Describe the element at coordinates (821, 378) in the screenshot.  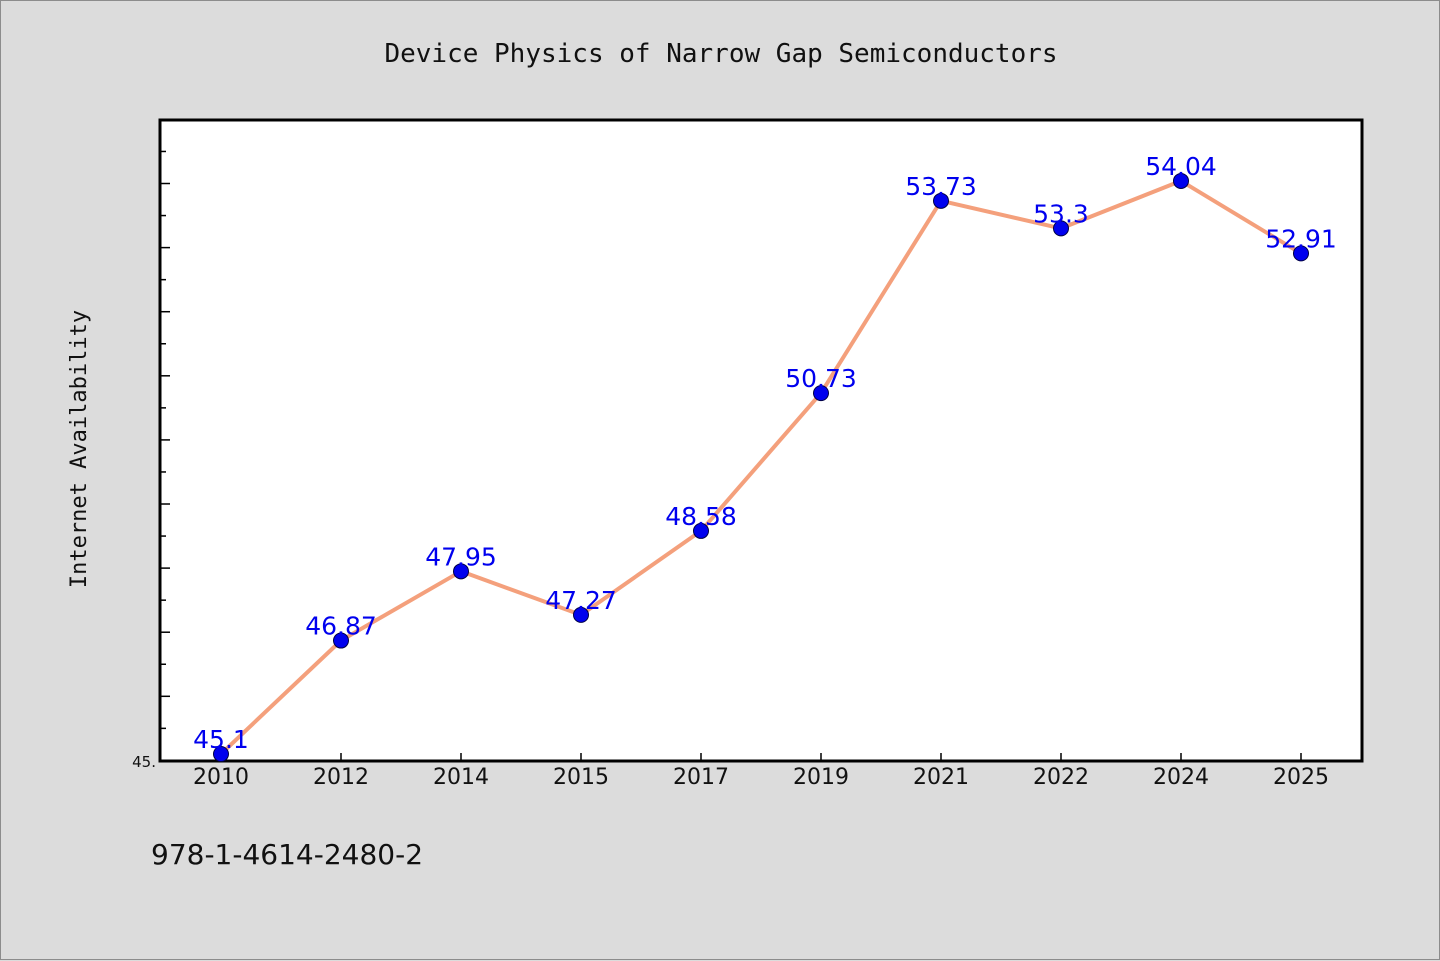
I see `data-label: 50.73` at that location.